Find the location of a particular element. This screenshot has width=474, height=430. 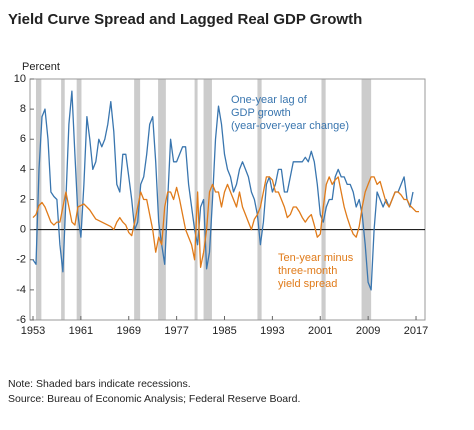

x-tick-label: 1953 is located at coordinates (33, 331).